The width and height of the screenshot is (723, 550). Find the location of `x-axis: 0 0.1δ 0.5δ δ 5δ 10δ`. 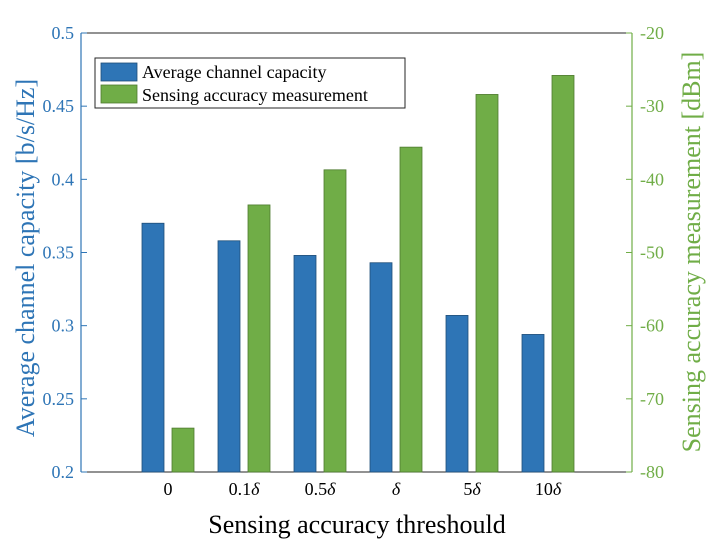

x-axis: 0 0.1δ 0.5δ δ 5δ 10δ is located at coordinates (363, 489).